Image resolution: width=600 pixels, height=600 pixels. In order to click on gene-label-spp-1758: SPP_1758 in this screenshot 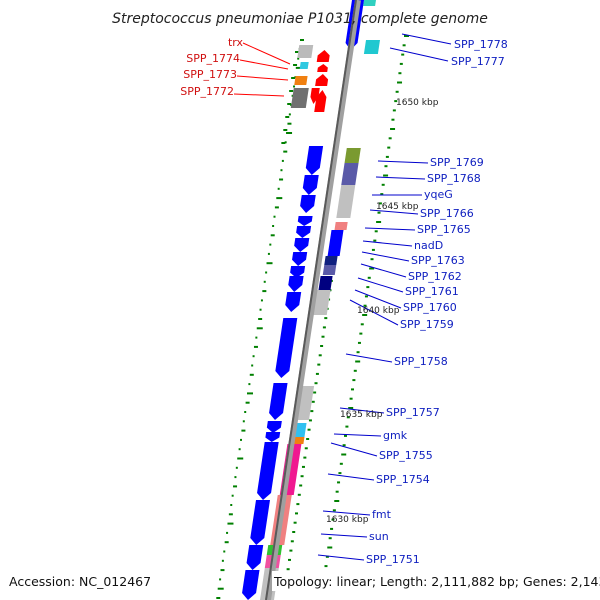, I will do `click(421, 361)`.